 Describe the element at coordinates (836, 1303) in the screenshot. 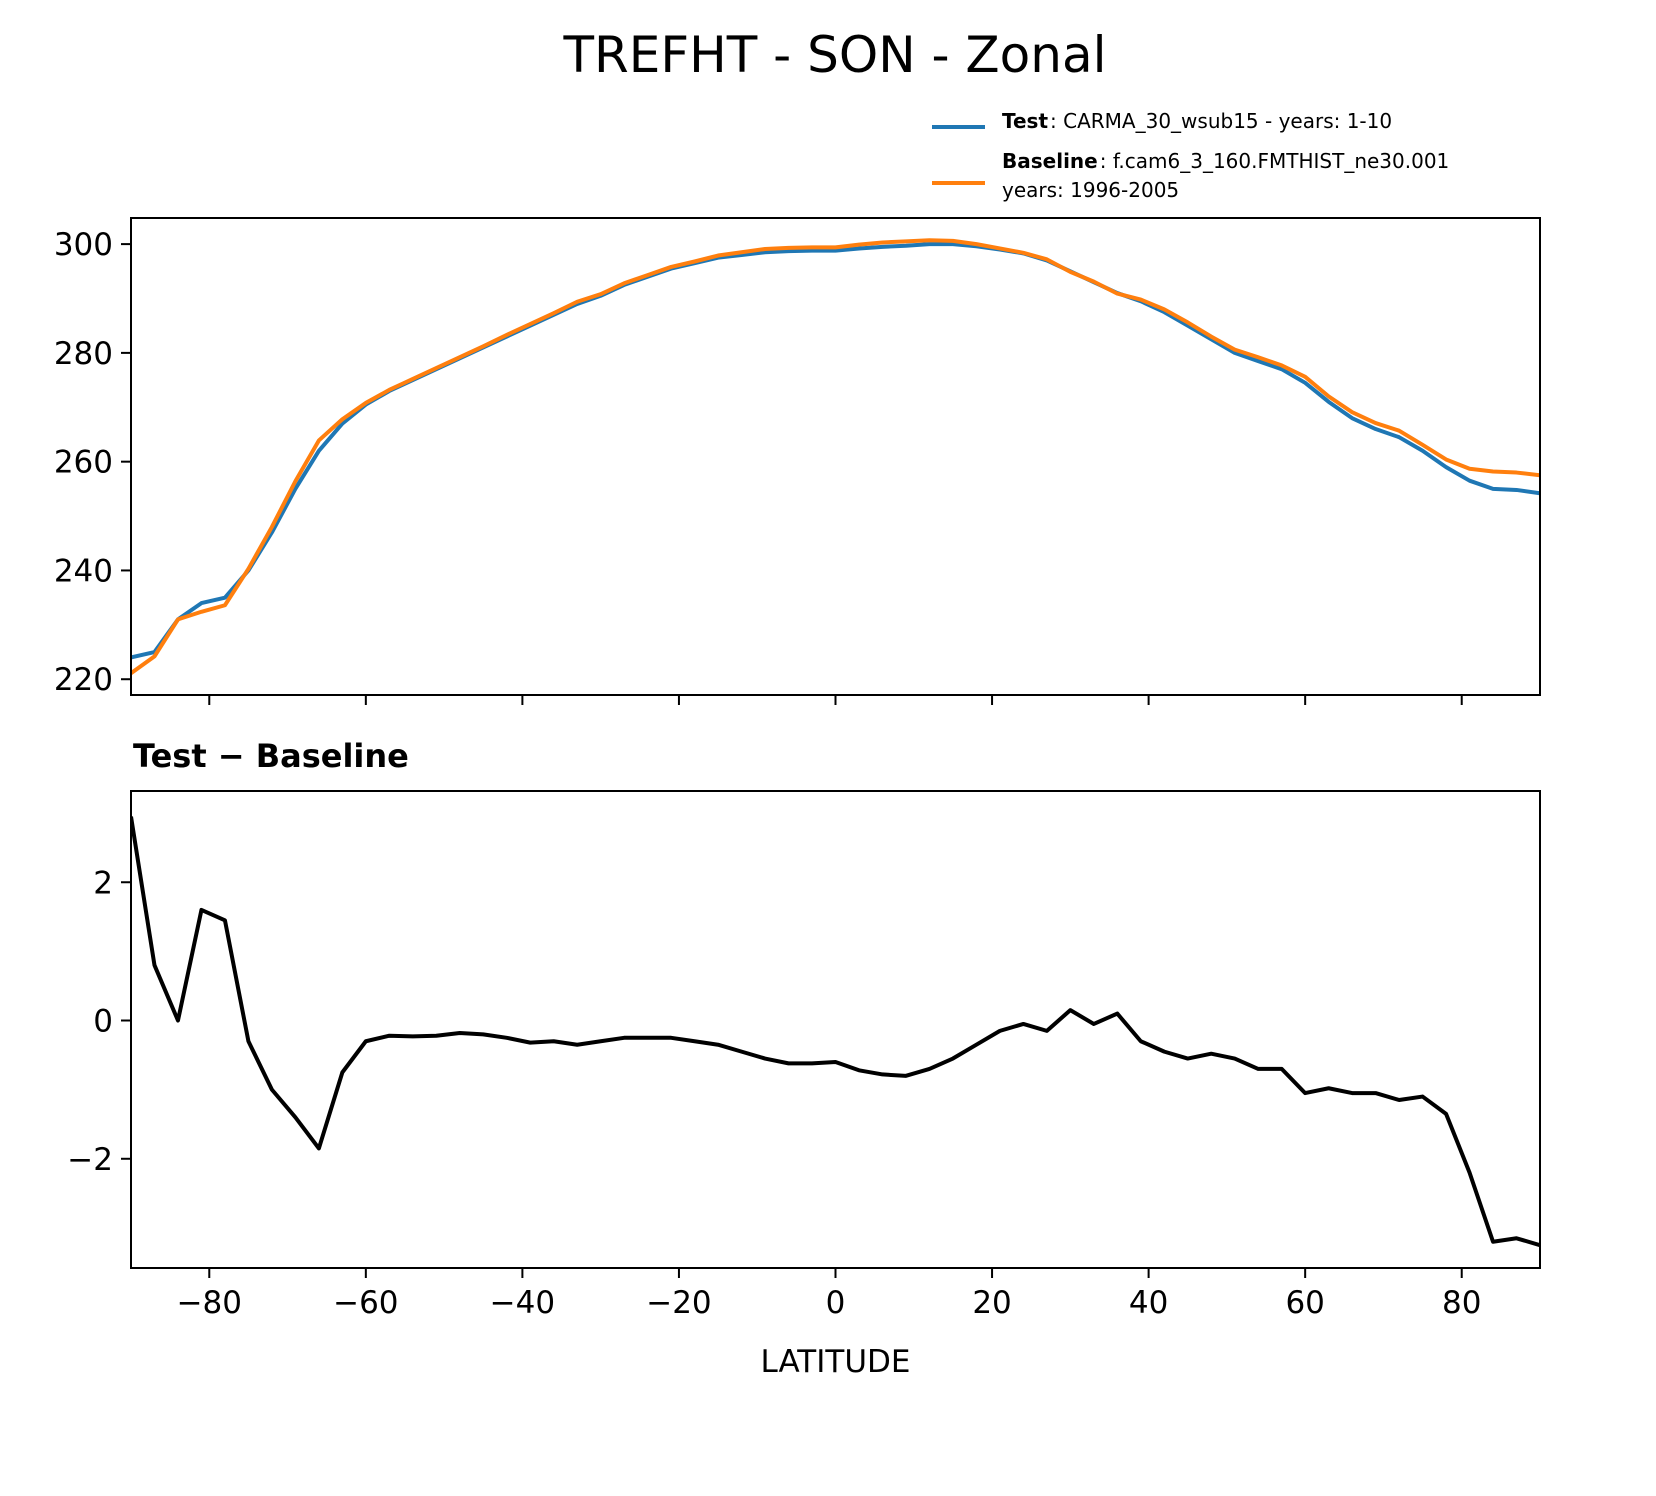

I see `x-tick-label: 0` at that location.